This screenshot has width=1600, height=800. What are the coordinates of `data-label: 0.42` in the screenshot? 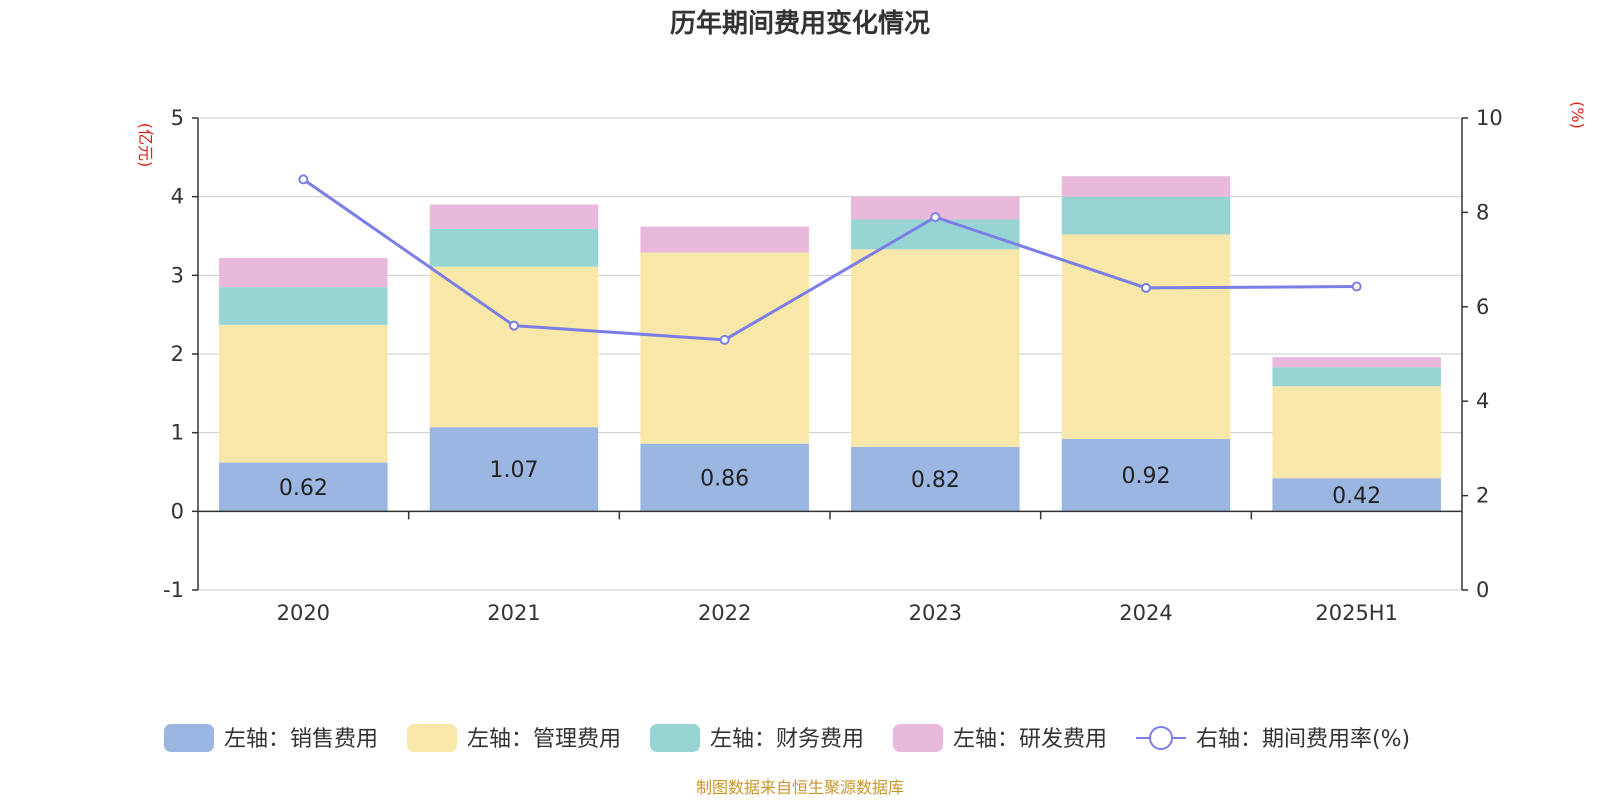 It's located at (1356, 496).